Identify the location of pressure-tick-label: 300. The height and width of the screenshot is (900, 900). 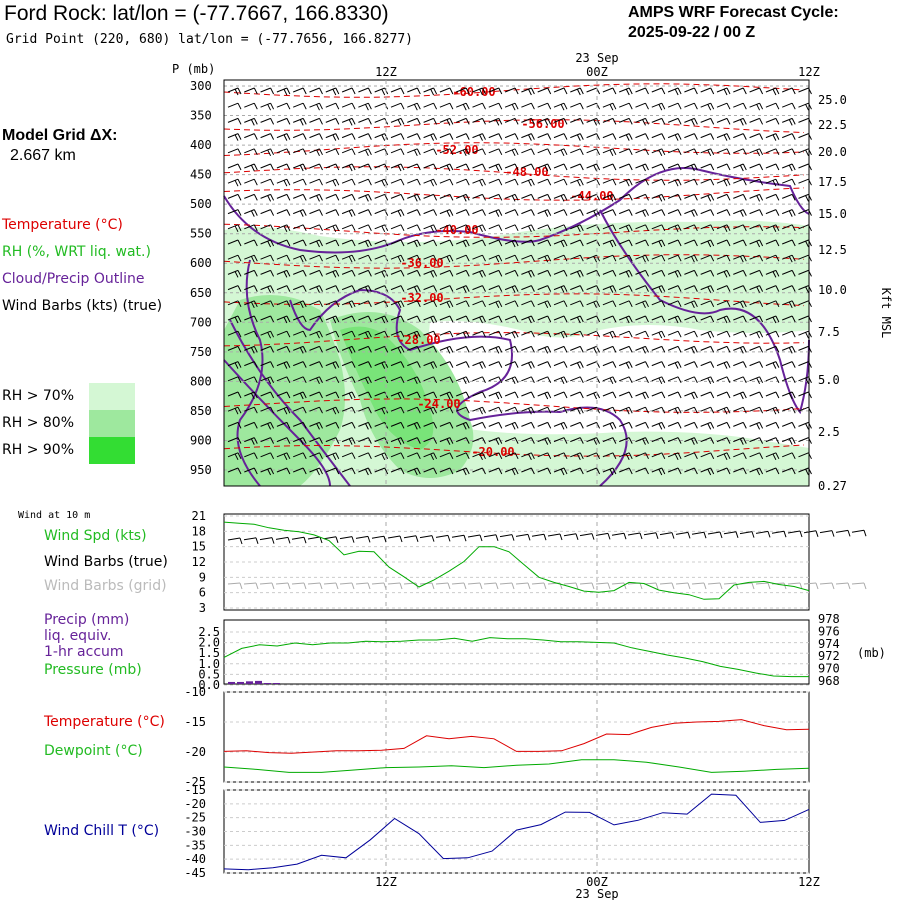
(201, 86).